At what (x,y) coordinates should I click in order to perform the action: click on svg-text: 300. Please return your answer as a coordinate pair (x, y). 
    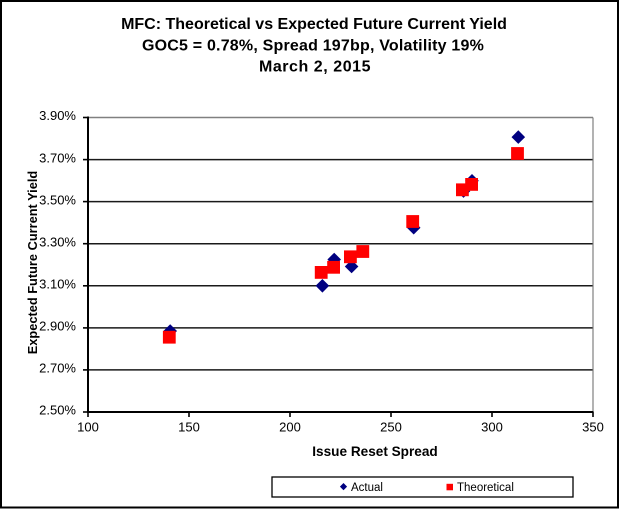
    Looking at the image, I should click on (492, 427).